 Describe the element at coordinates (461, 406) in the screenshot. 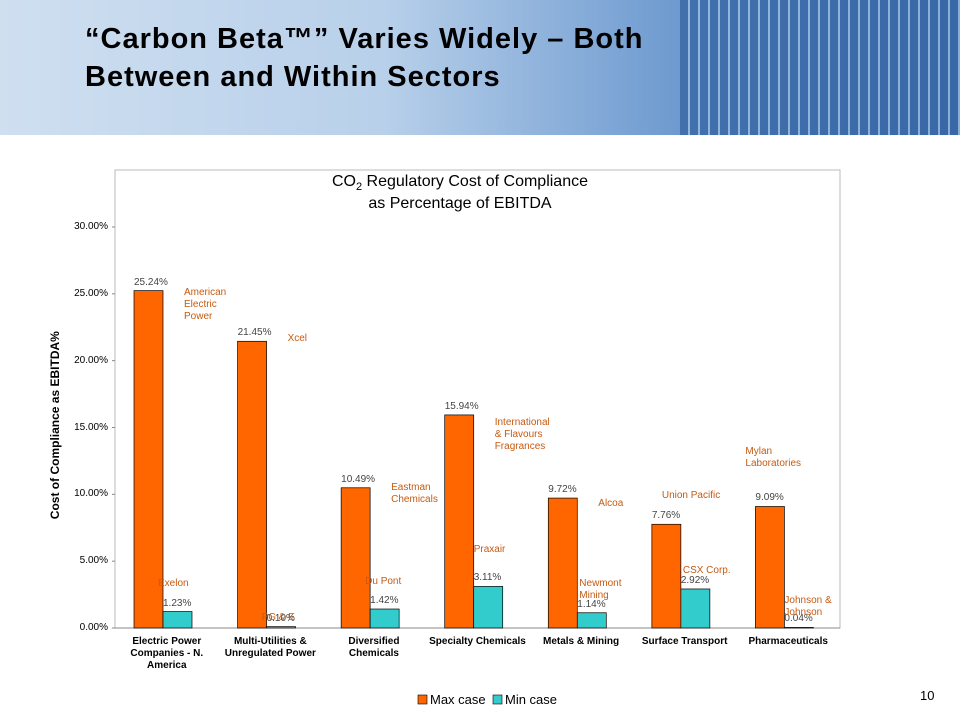

I see `data-label: 15.94%` at that location.